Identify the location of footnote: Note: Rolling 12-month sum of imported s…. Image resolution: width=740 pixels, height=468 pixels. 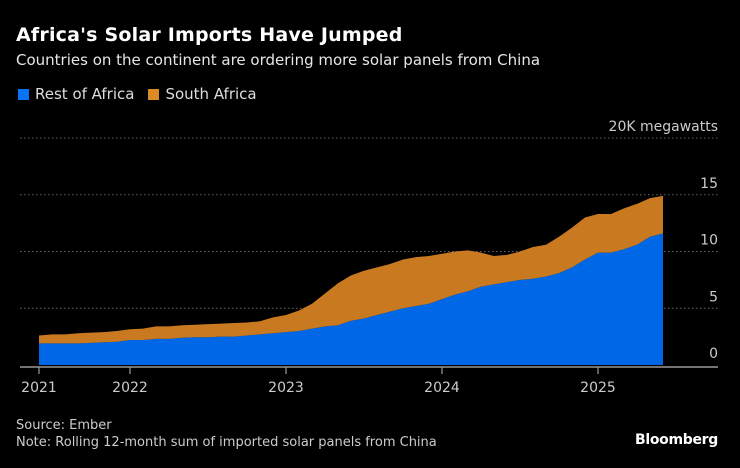
(226, 442).